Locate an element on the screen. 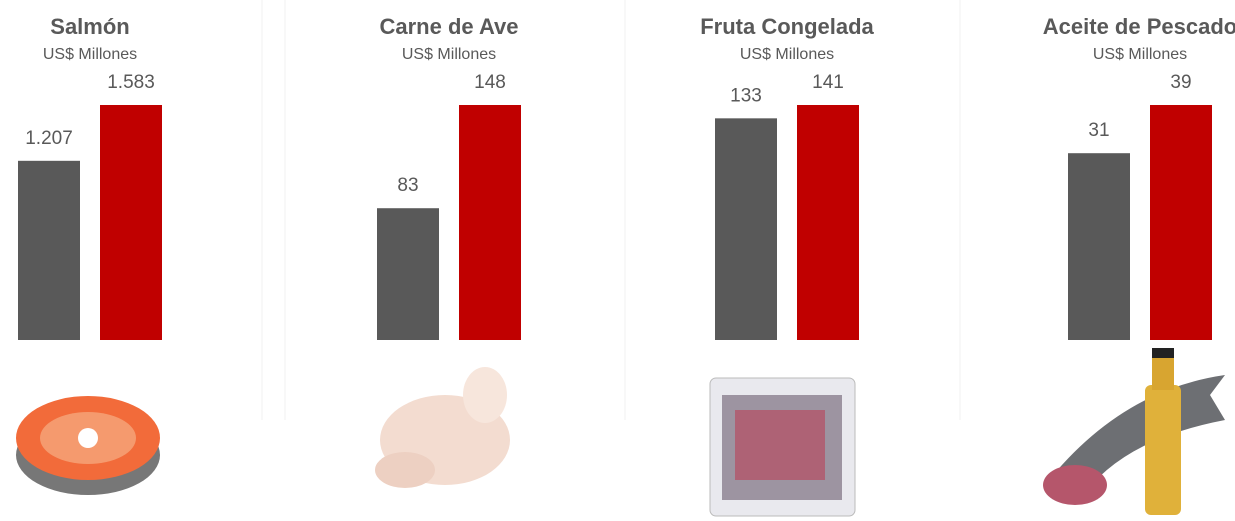 This screenshot has width=1235, height=521. frozen-fruit-image is located at coordinates (782, 447).